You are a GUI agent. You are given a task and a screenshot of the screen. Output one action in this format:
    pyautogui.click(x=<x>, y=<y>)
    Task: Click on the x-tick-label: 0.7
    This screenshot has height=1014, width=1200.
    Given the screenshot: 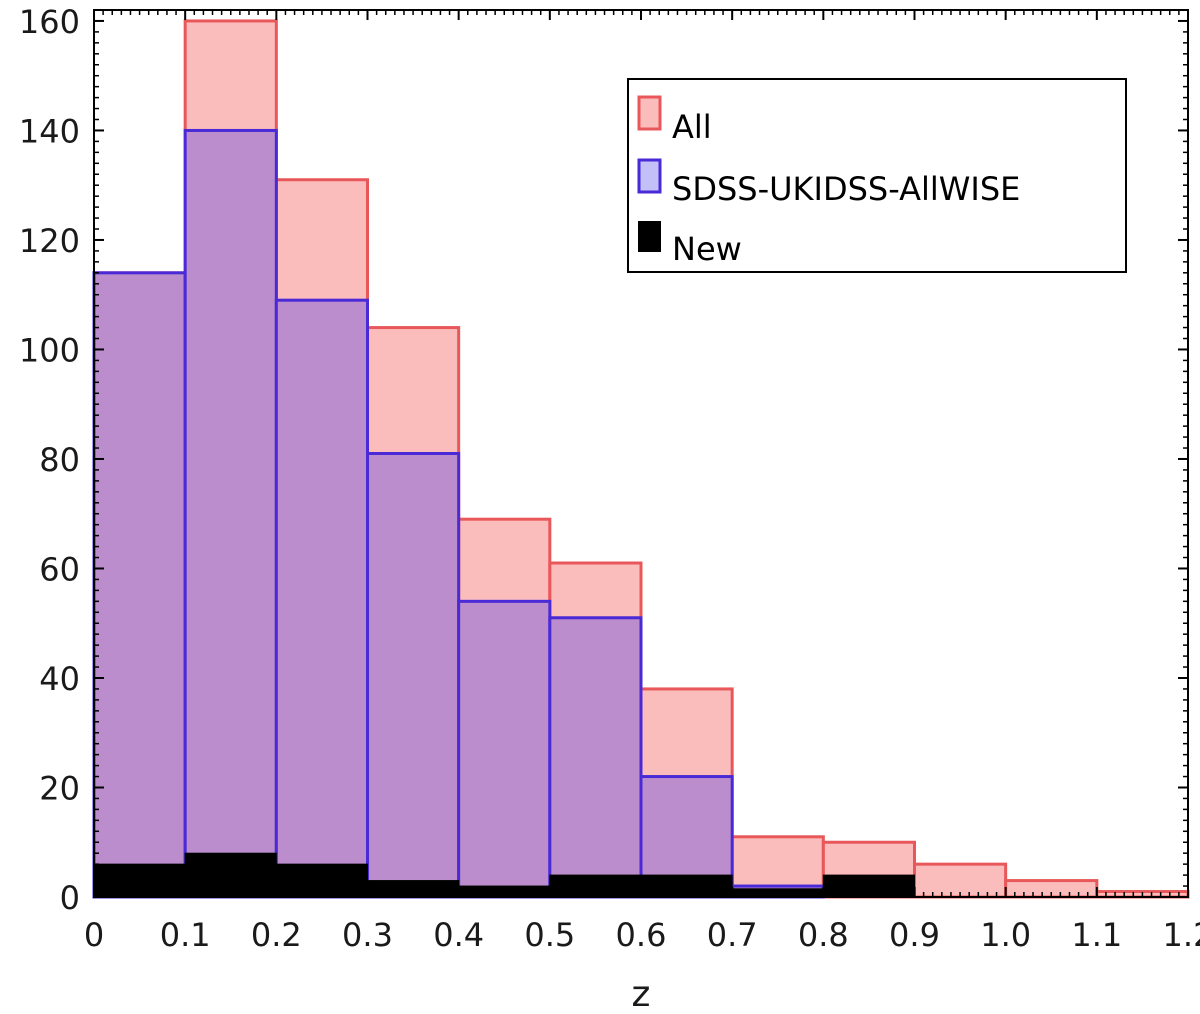 What is the action you would take?
    pyautogui.click(x=732, y=935)
    